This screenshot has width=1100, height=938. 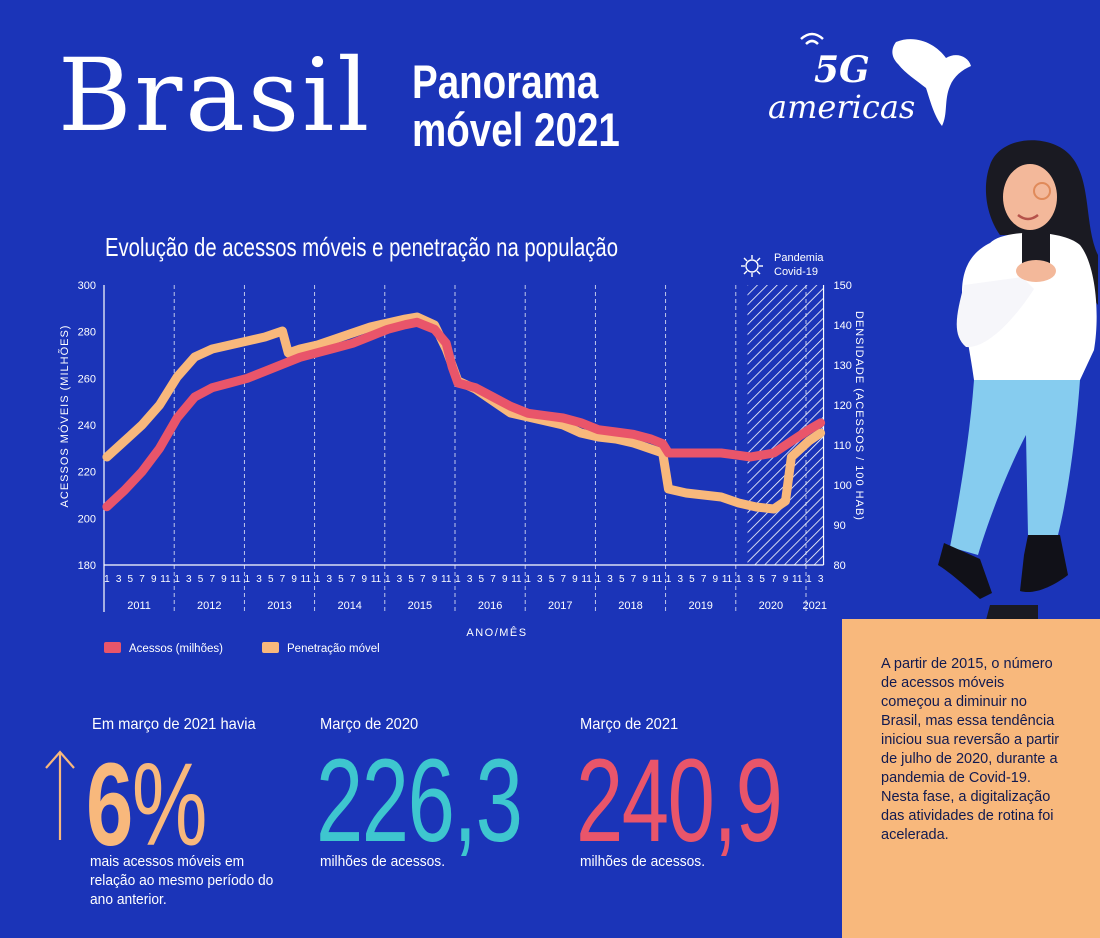 I want to click on stat-3-value: 240,9, so click(x=679, y=801).